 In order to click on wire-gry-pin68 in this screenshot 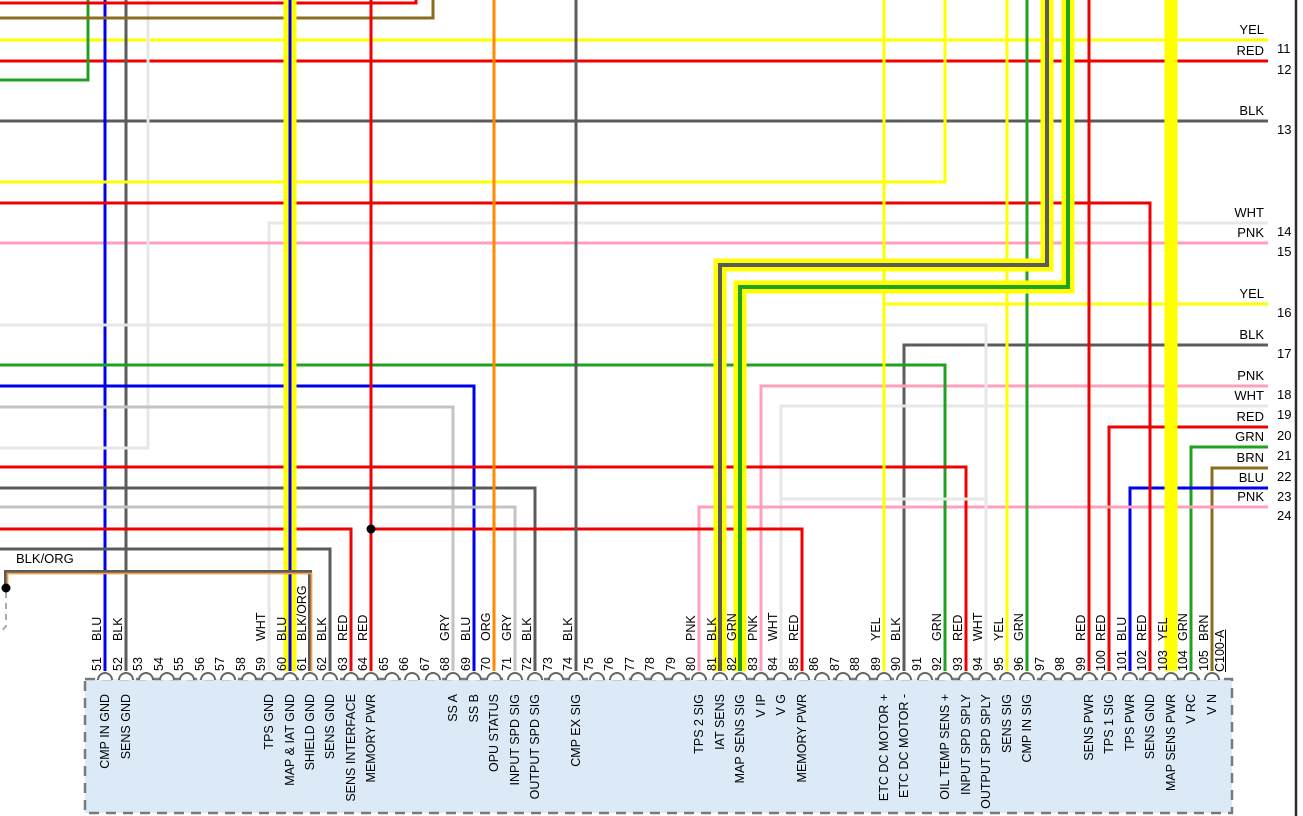, I will do `click(227, 538)`.